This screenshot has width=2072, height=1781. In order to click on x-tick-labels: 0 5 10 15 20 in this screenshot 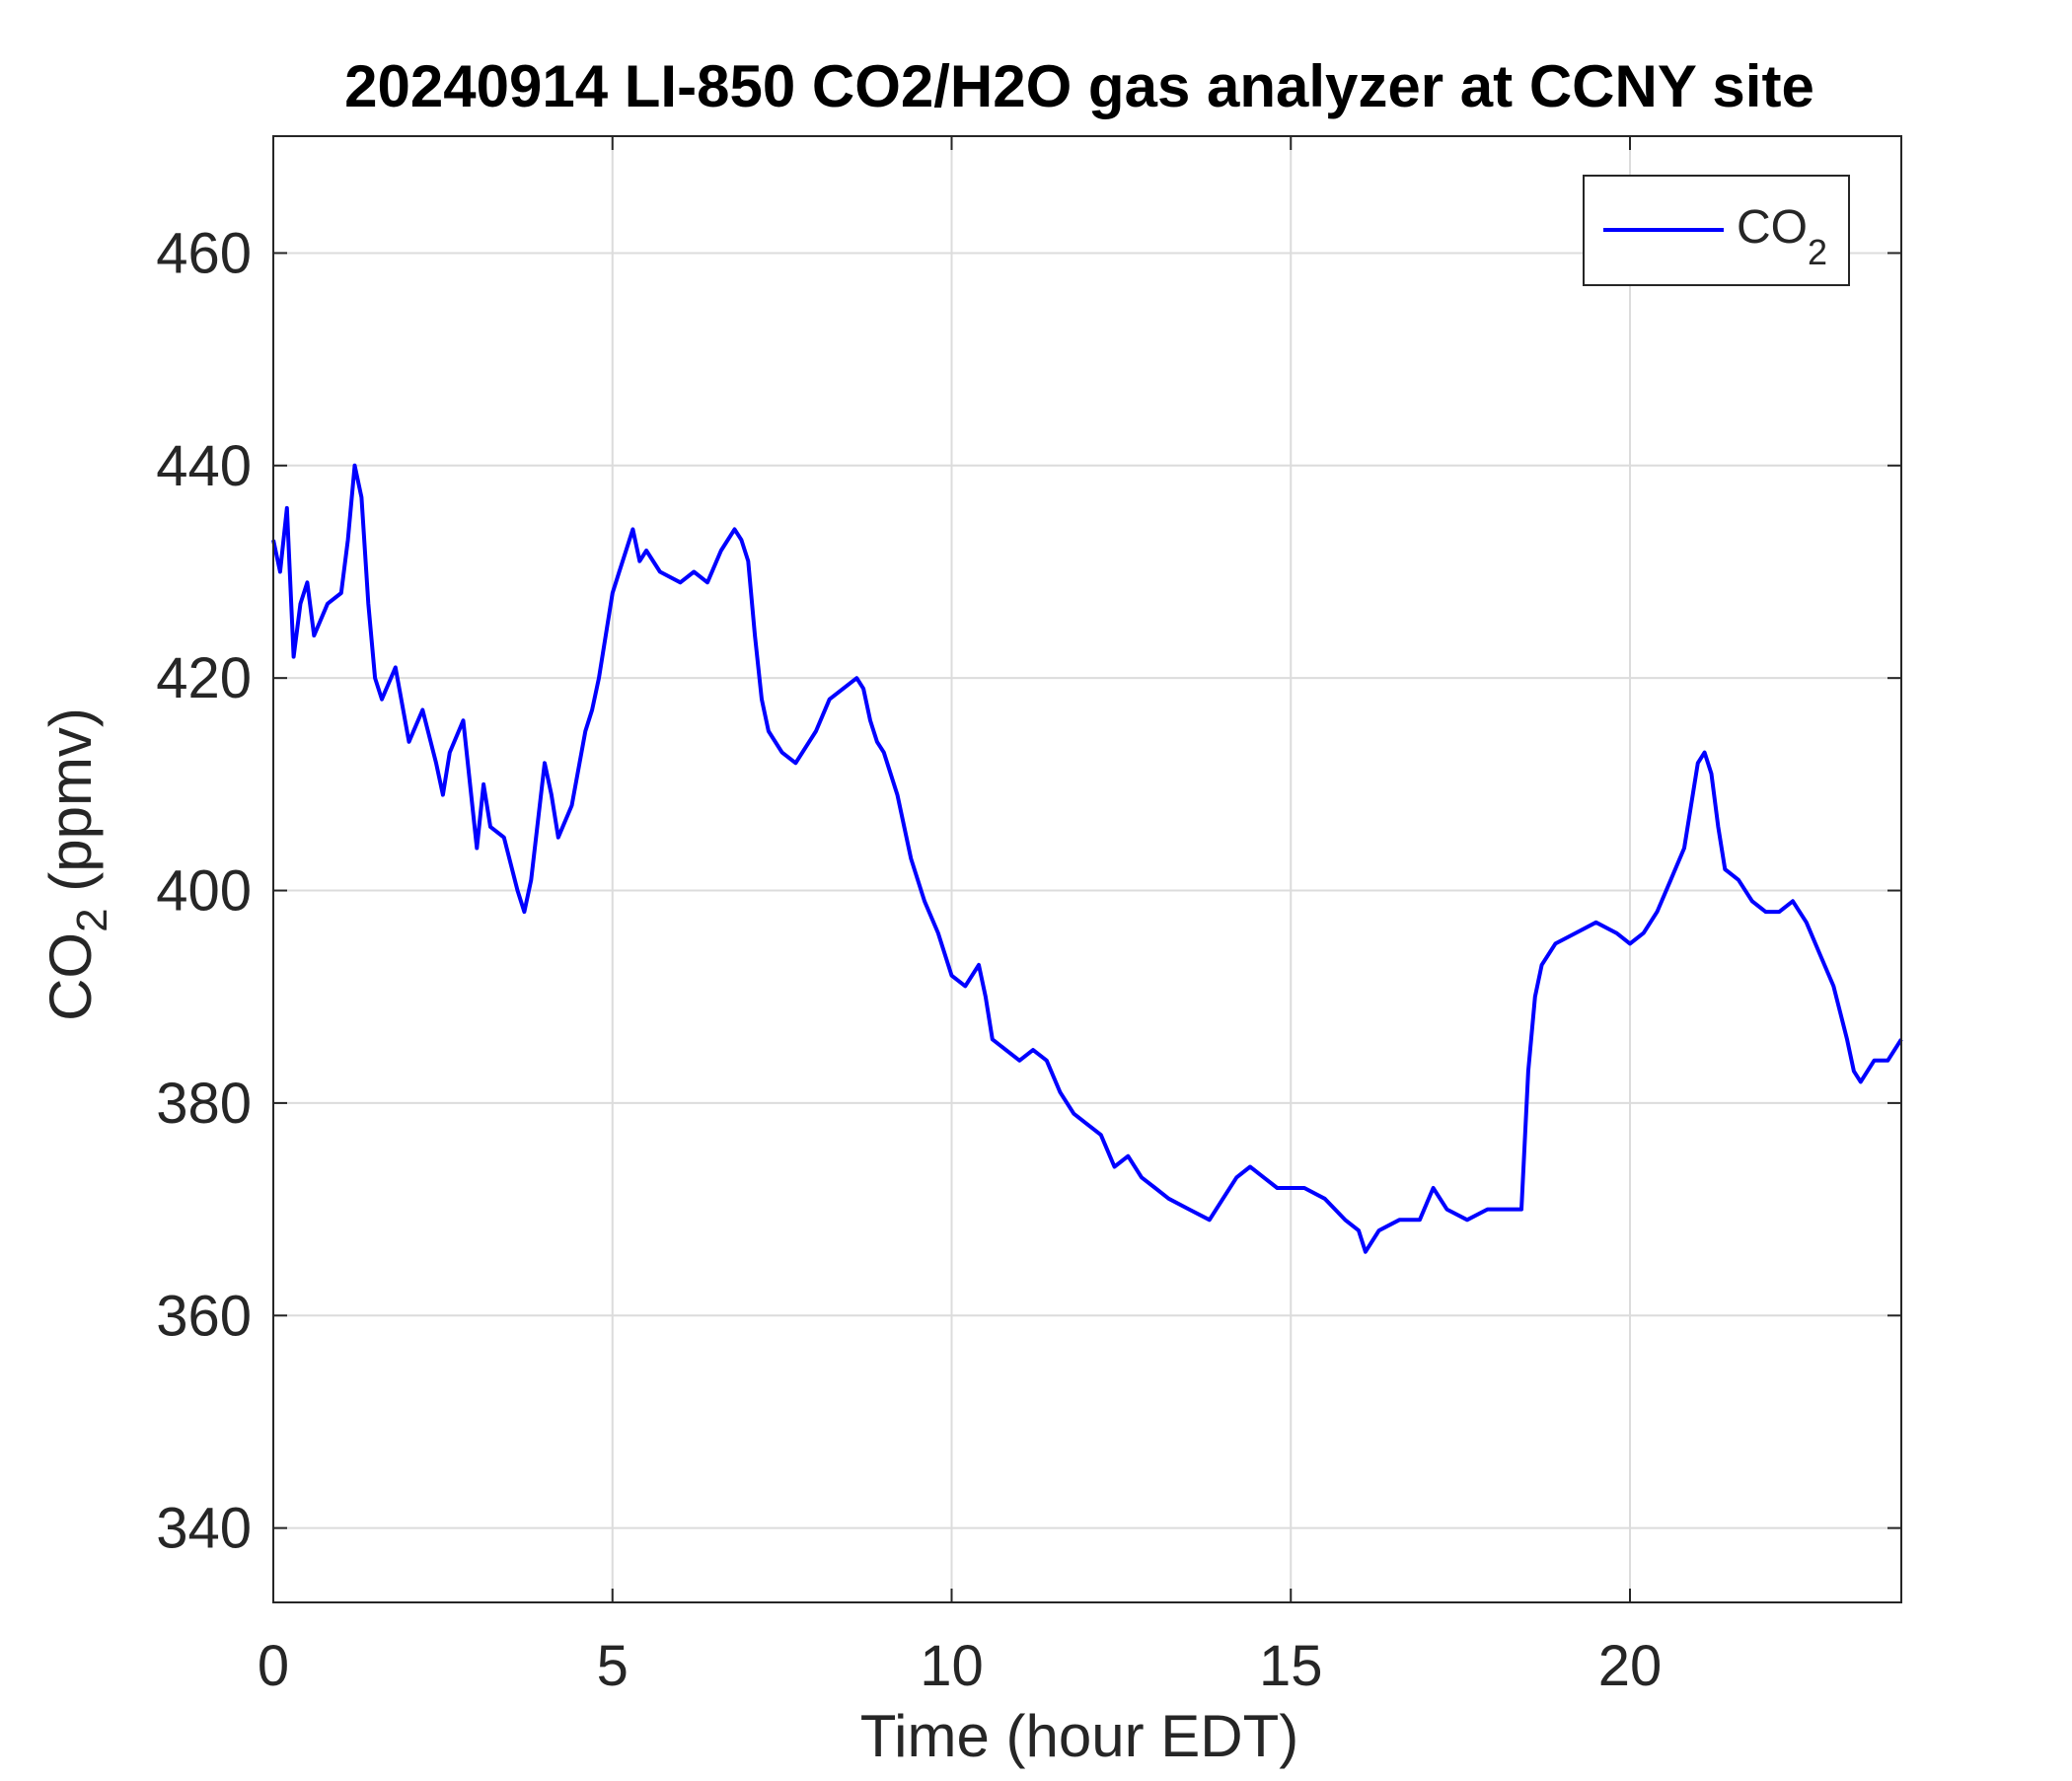, I will do `click(960, 1666)`.